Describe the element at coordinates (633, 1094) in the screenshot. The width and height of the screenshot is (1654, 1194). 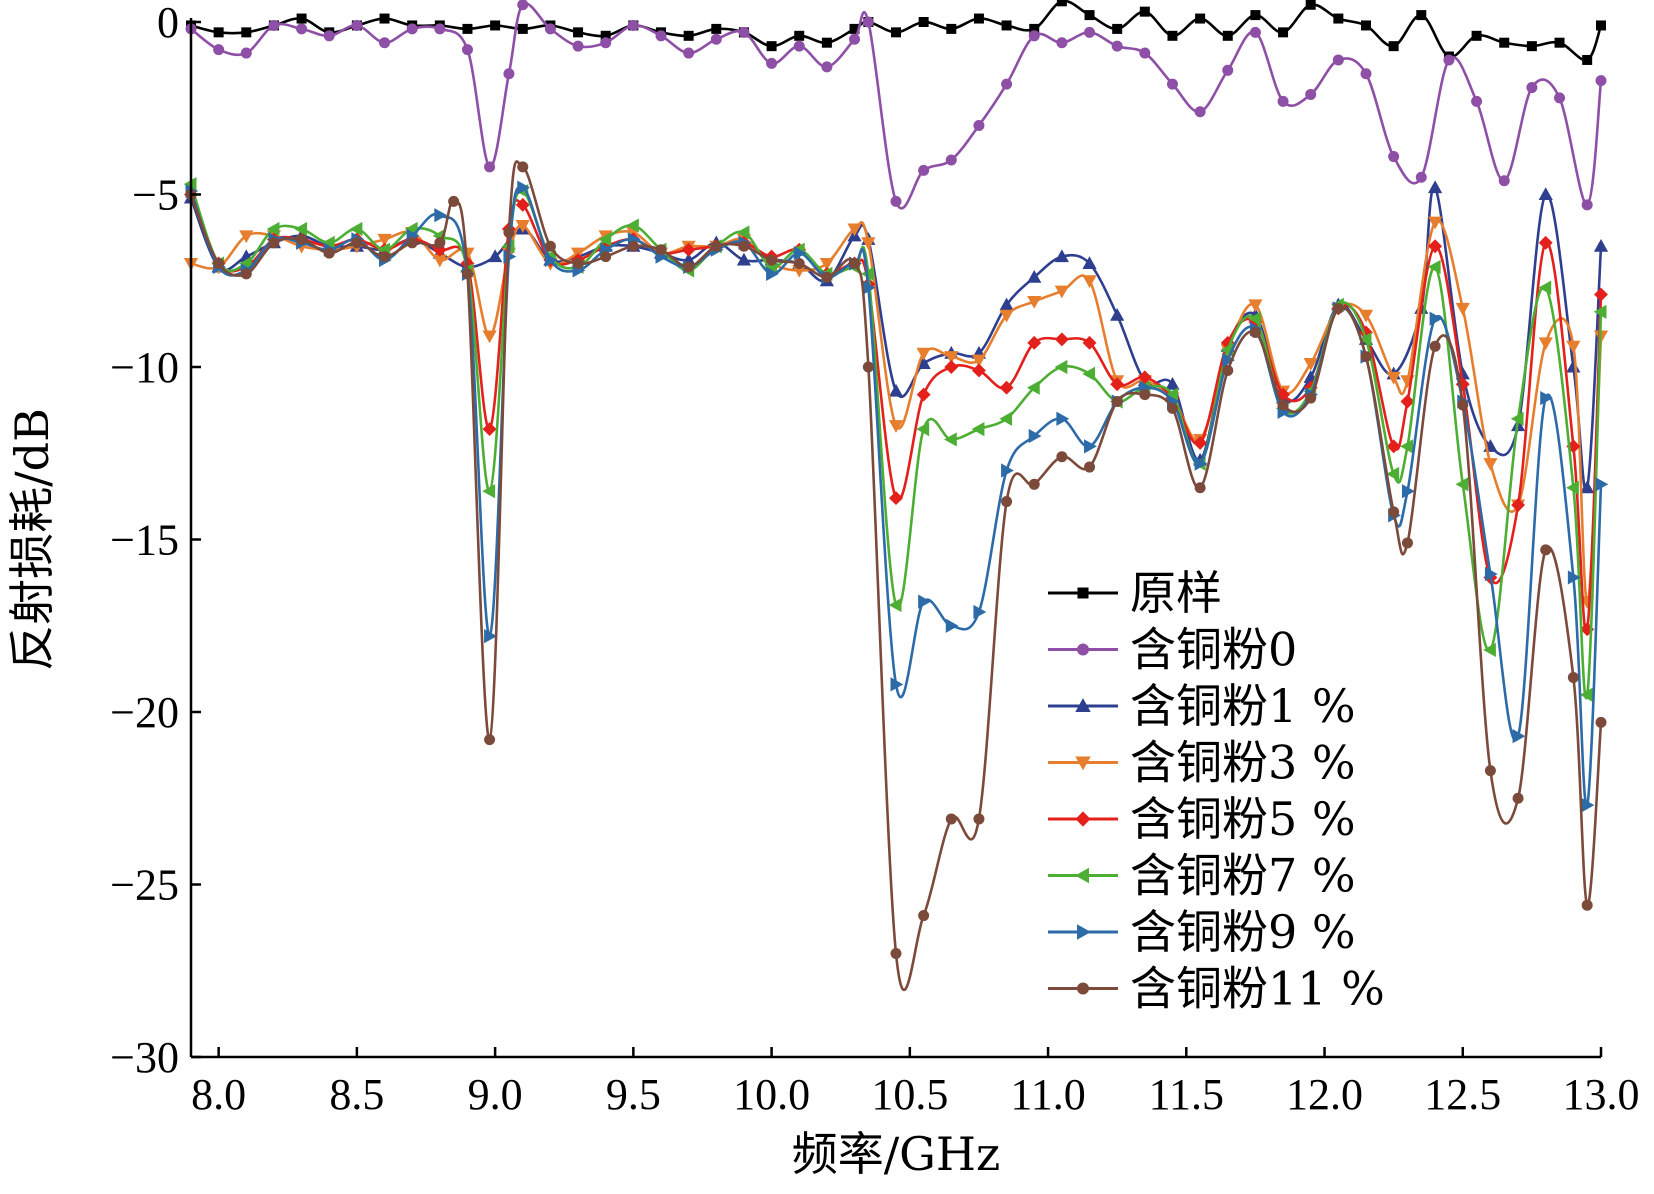
I see `x-tick-label: 9.5` at that location.